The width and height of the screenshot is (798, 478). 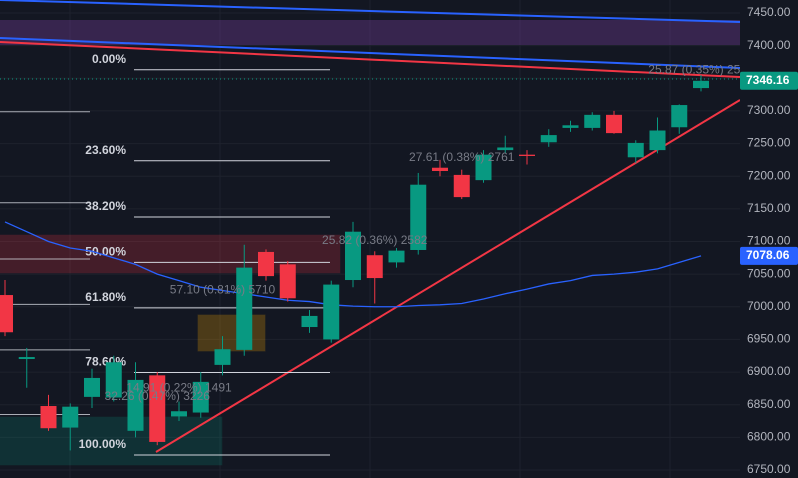 I want to click on price-label: 7346.16, so click(x=768, y=80).